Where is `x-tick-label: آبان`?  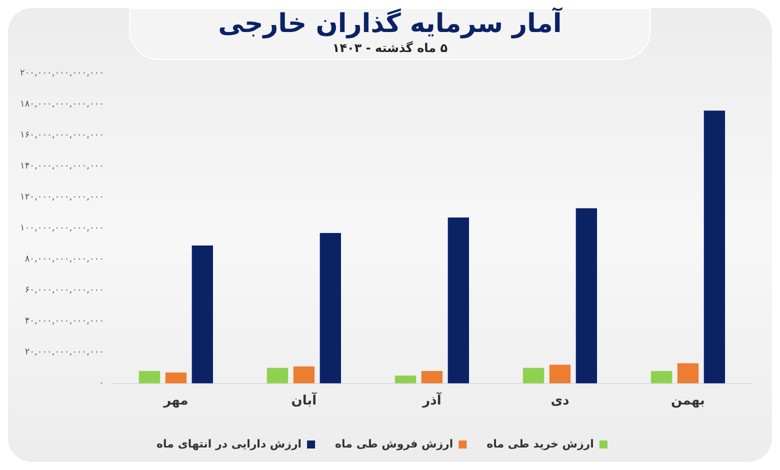 x-tick-label: آبان is located at coordinates (304, 400).